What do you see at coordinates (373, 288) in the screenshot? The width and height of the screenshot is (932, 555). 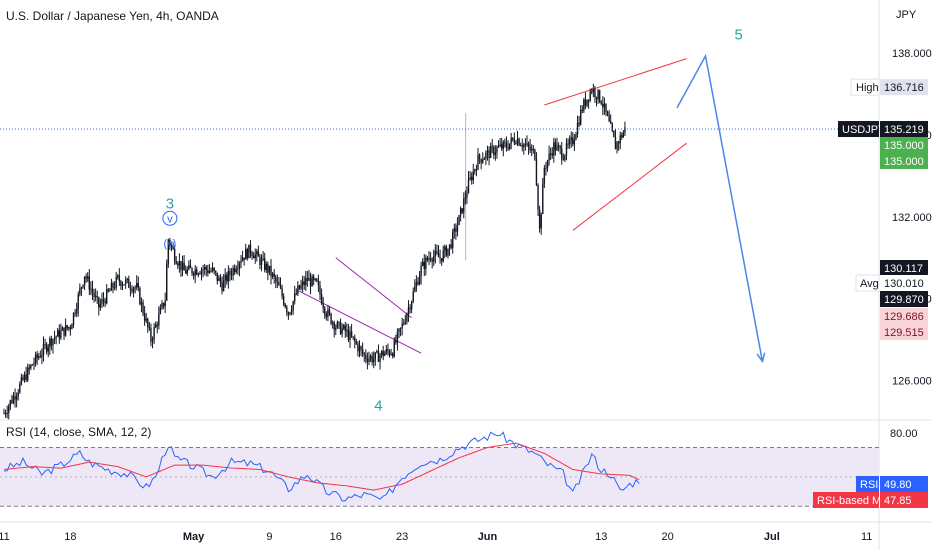 I see `wedge-upper-line` at bounding box center [373, 288].